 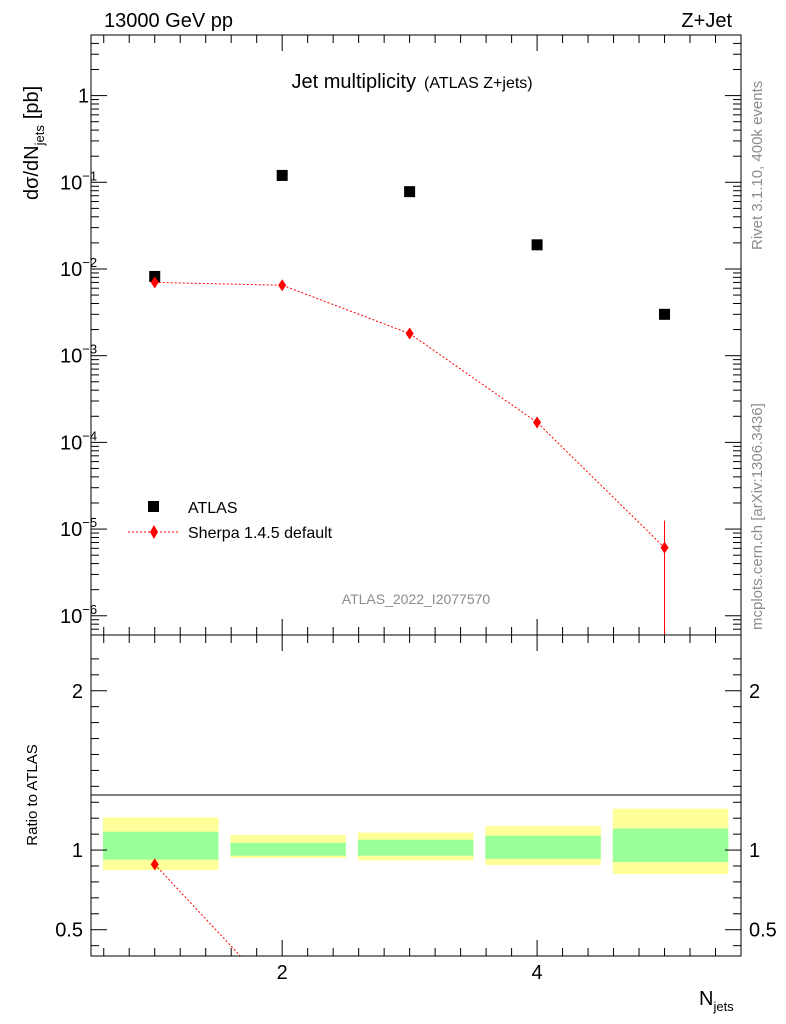 What do you see at coordinates (757, 165) in the screenshot?
I see `rivet-label: Rivet 3.1.10, 400k events` at bounding box center [757, 165].